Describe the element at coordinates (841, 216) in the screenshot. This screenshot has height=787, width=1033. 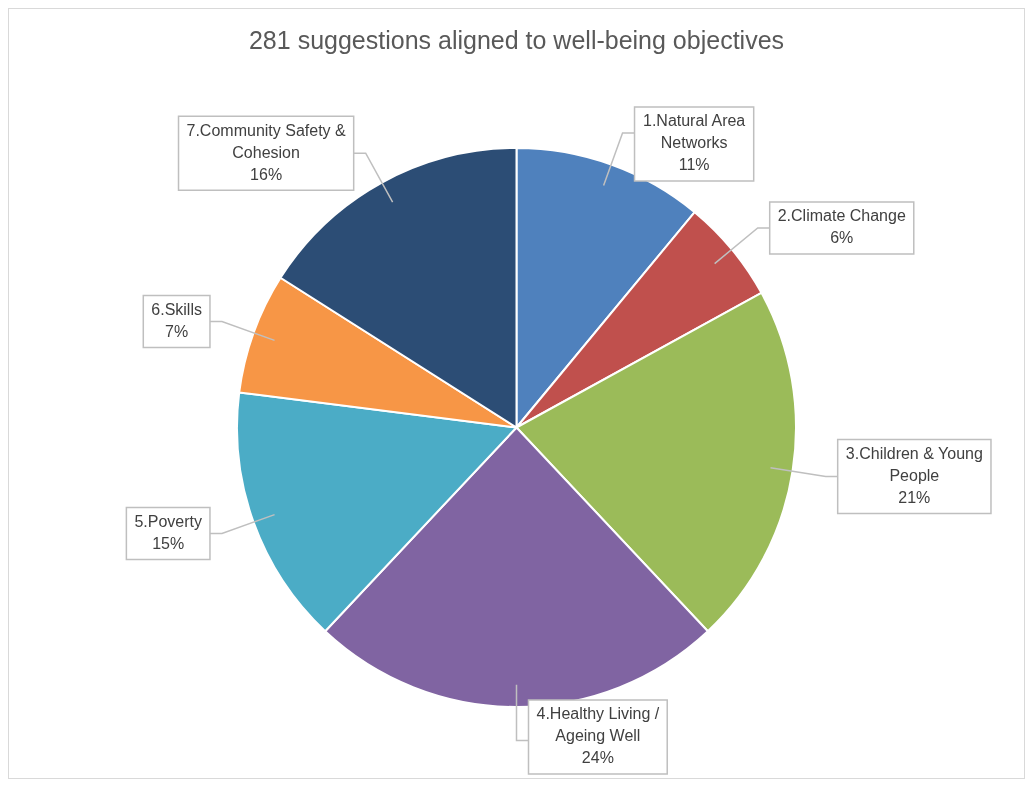
I see `slice-label: 2.Climate Change` at that location.